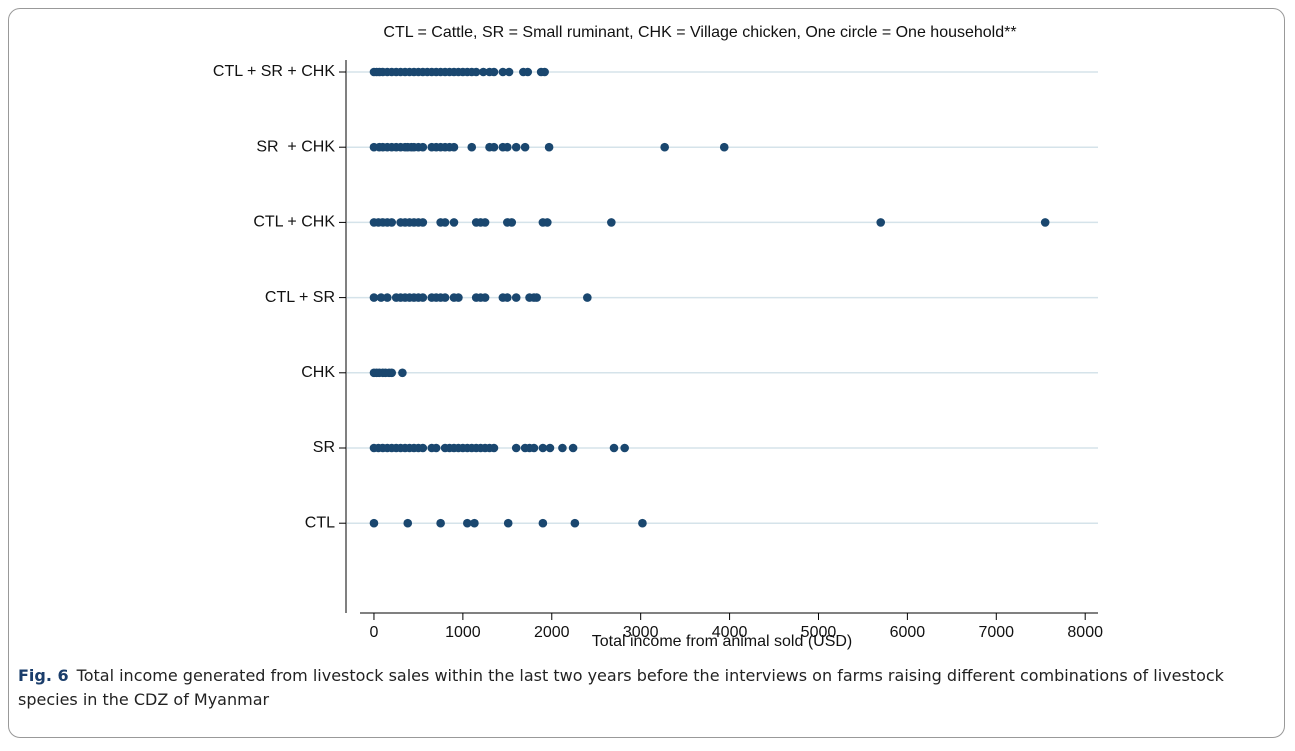 The width and height of the screenshot is (1295, 751). Describe the element at coordinates (463, 632) in the screenshot. I see `x-tick-label: 1000` at that location.